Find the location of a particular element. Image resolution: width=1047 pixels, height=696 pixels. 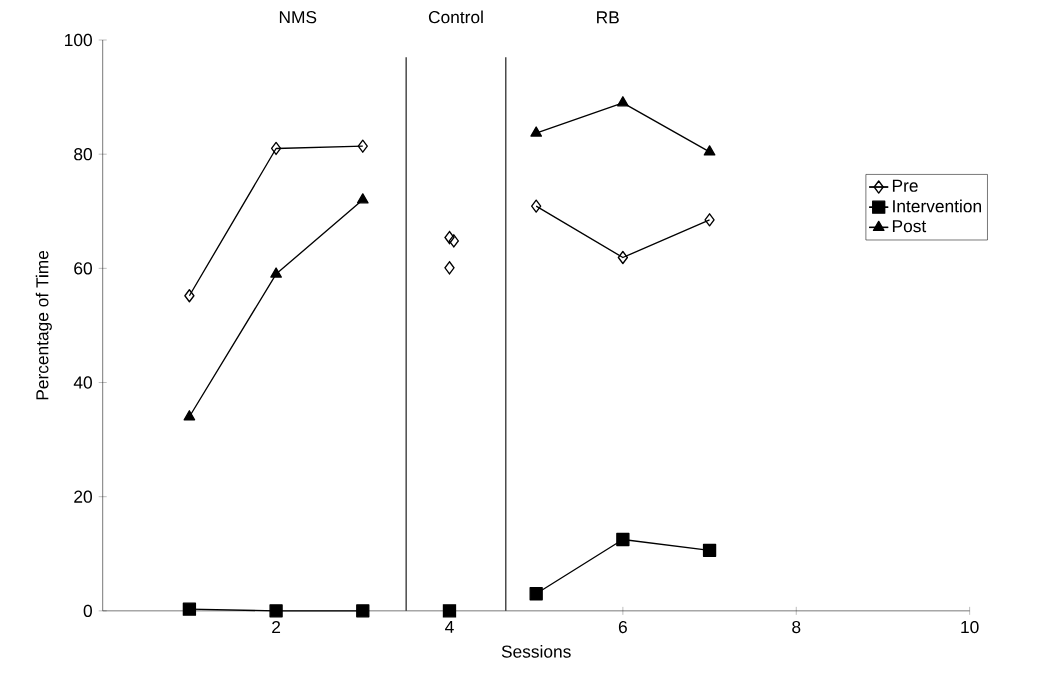

x-tick-label: 6 is located at coordinates (622, 627).